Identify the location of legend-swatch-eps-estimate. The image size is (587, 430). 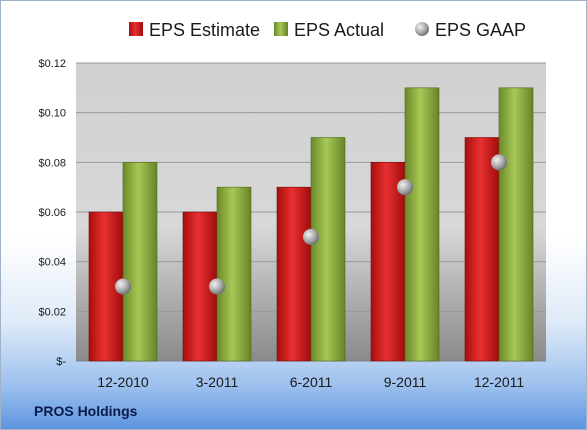
(136, 29).